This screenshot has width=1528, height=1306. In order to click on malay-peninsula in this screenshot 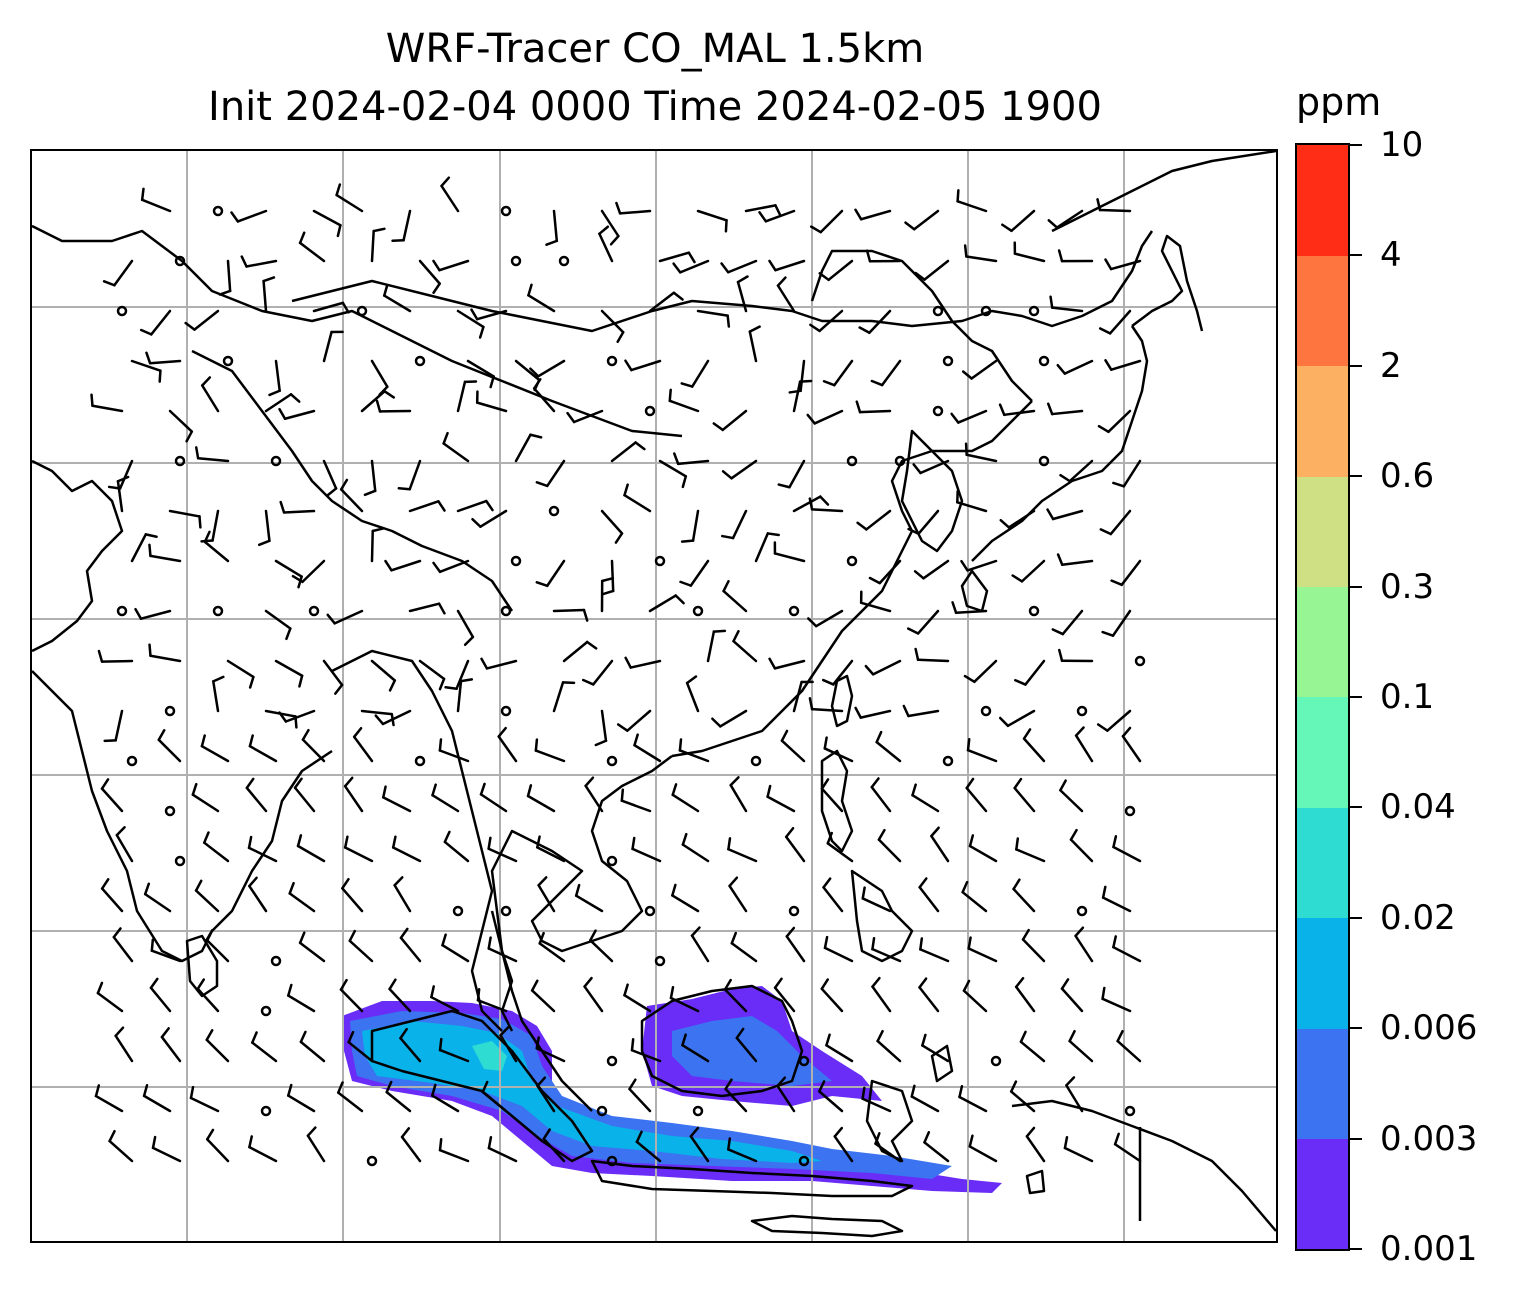, I will do `click(541, 1011)`.